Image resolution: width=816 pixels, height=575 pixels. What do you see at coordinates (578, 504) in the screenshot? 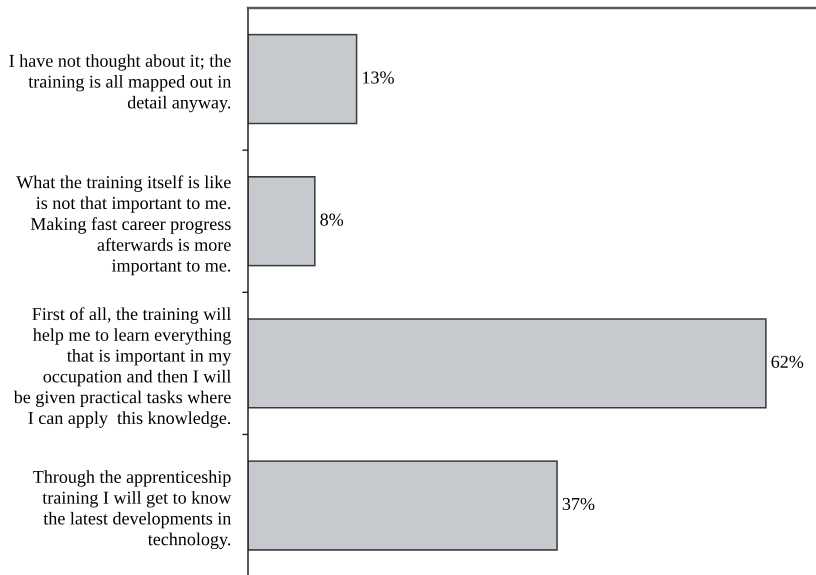
I see `data-label: 37%` at bounding box center [578, 504].